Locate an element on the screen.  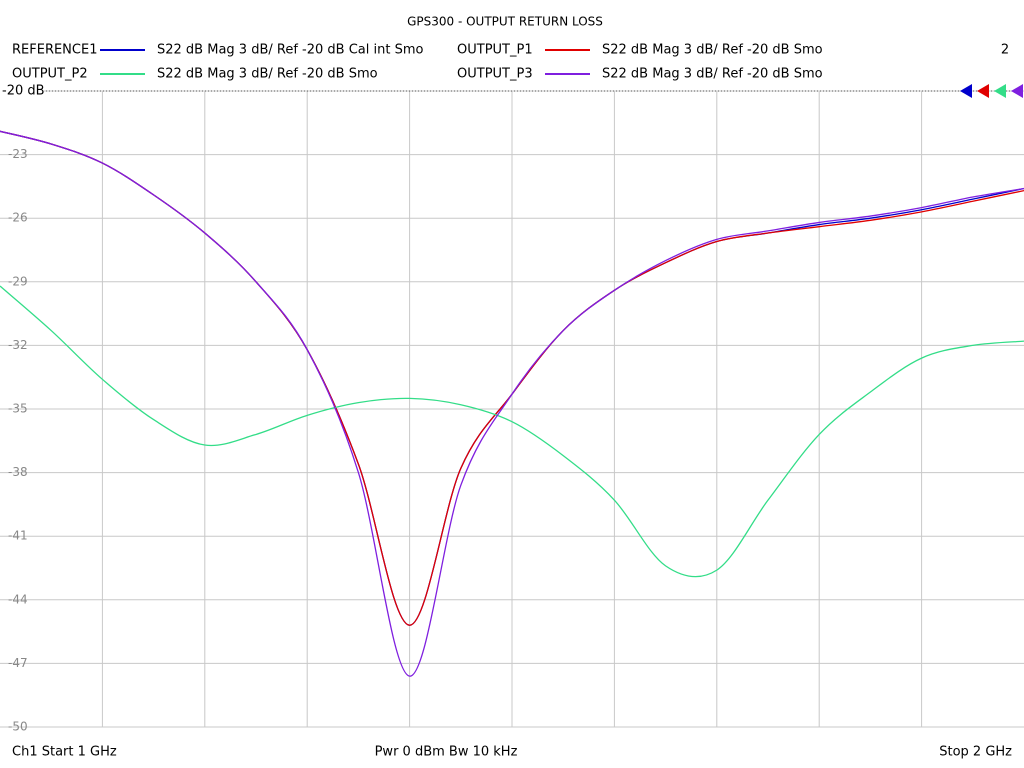
reference-label: -20 dB is located at coordinates (23, 91).